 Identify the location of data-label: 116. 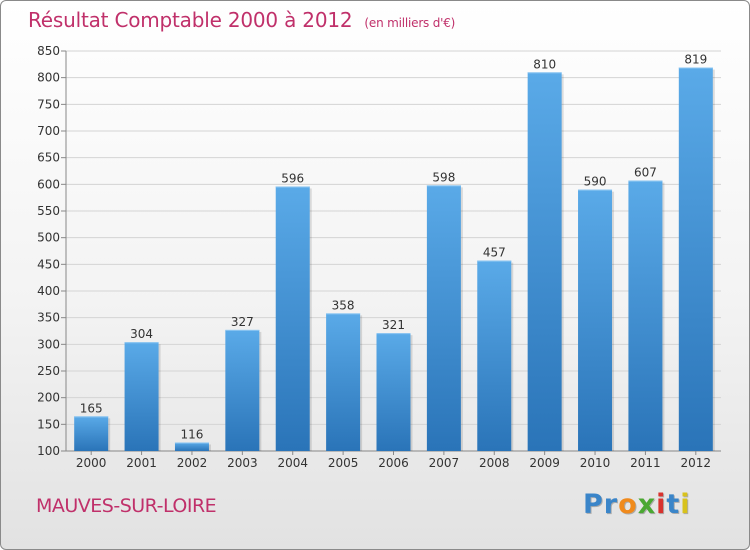
(192, 434).